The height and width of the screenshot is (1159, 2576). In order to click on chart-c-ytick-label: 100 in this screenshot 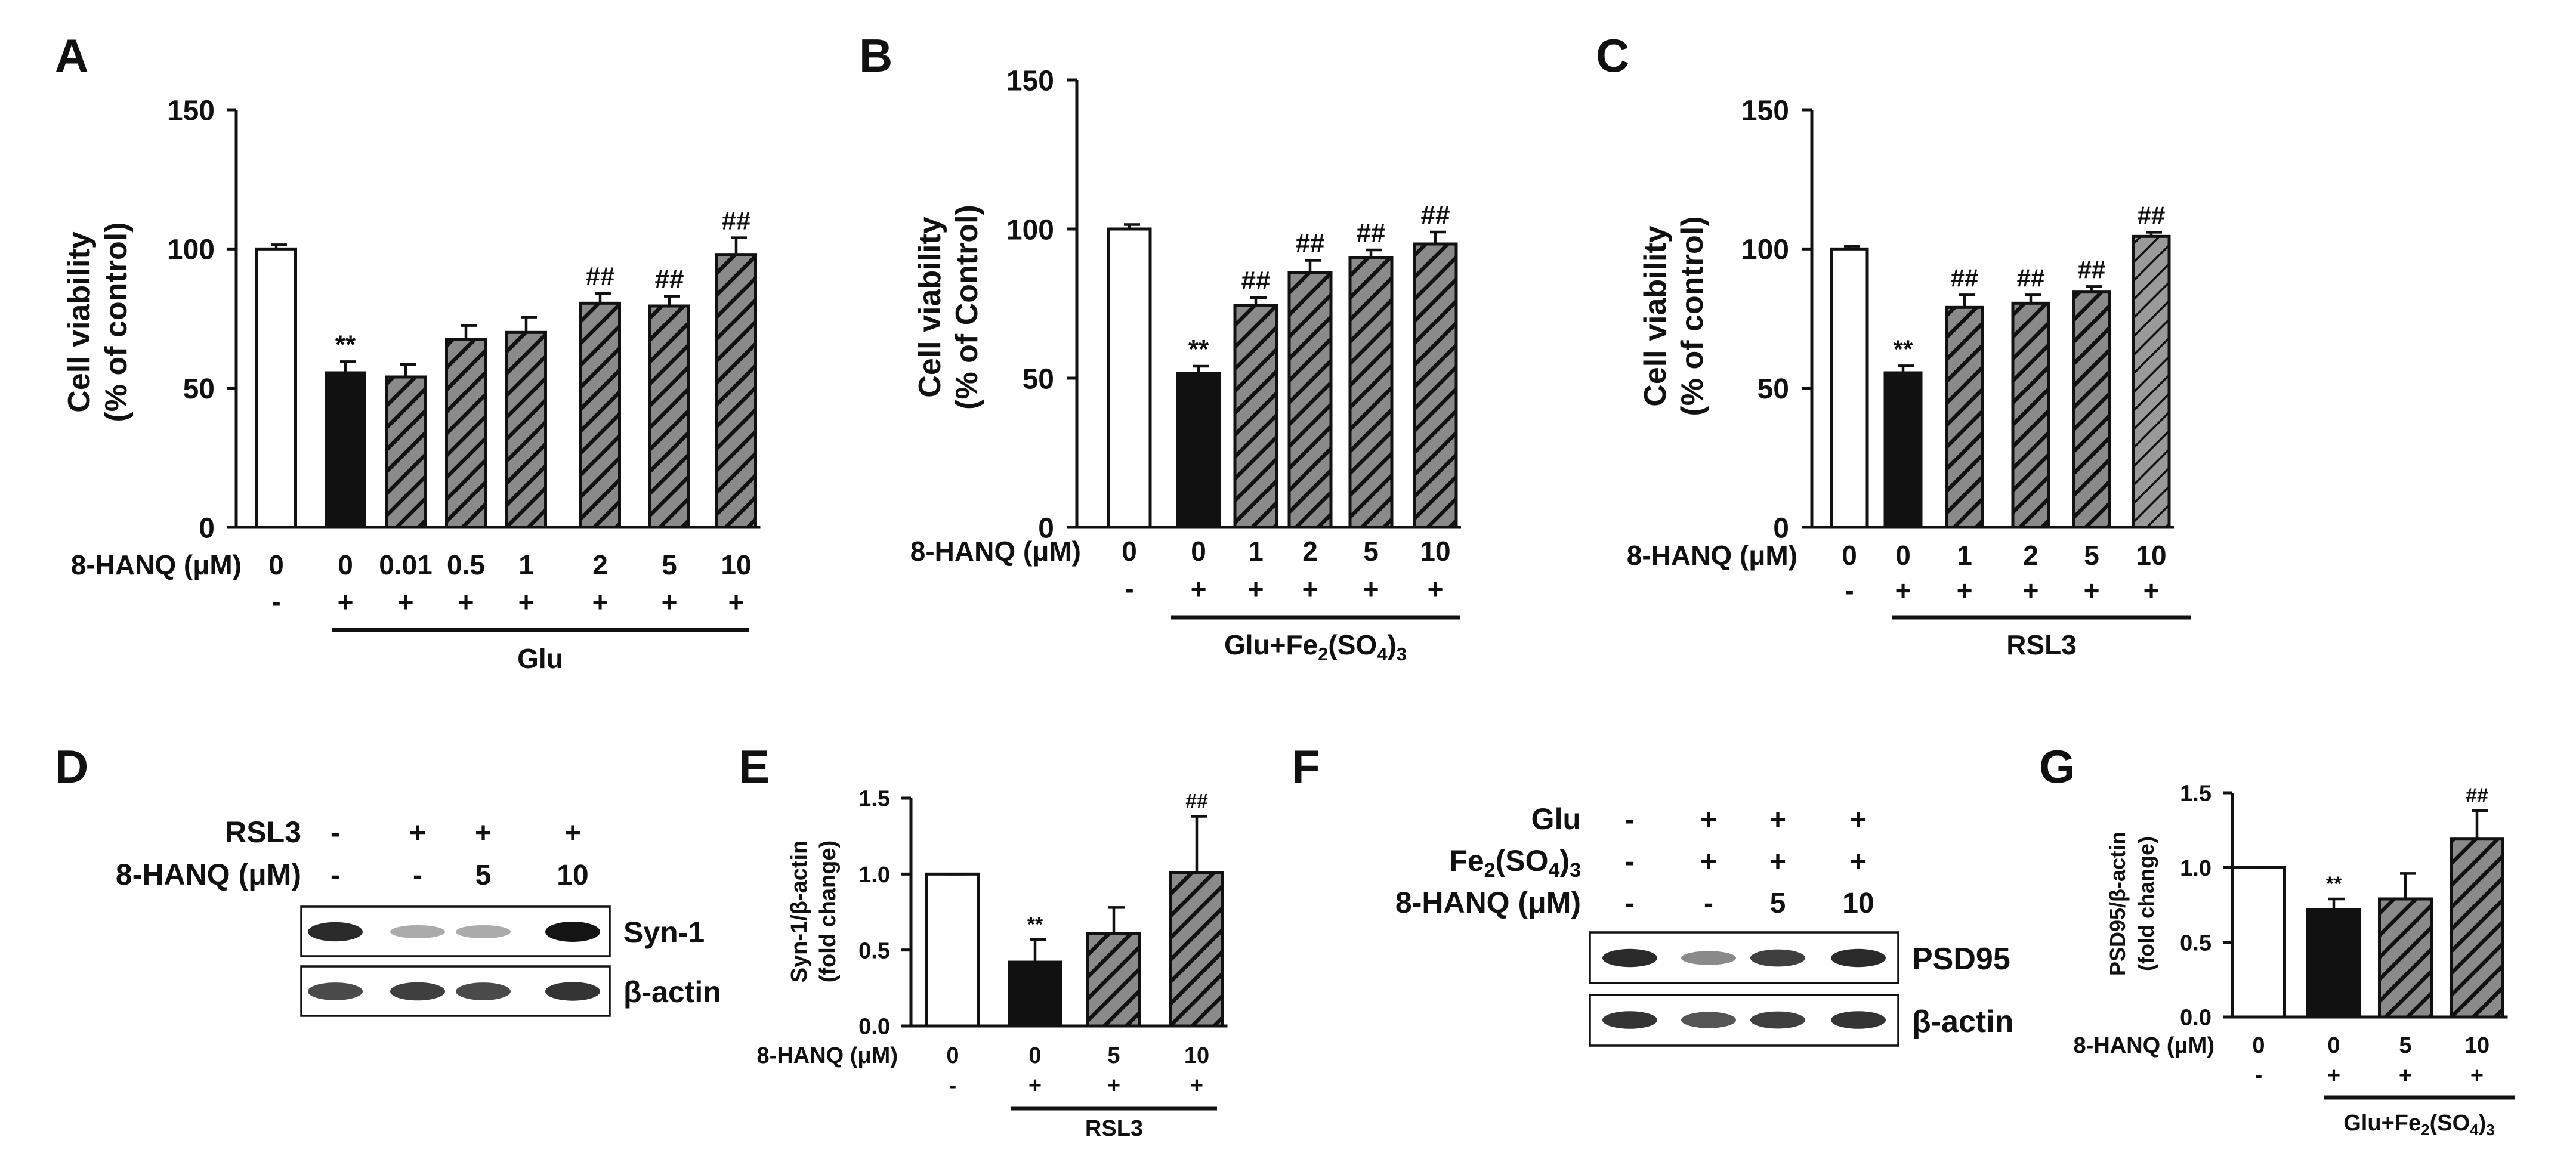, I will do `click(1765, 250)`.